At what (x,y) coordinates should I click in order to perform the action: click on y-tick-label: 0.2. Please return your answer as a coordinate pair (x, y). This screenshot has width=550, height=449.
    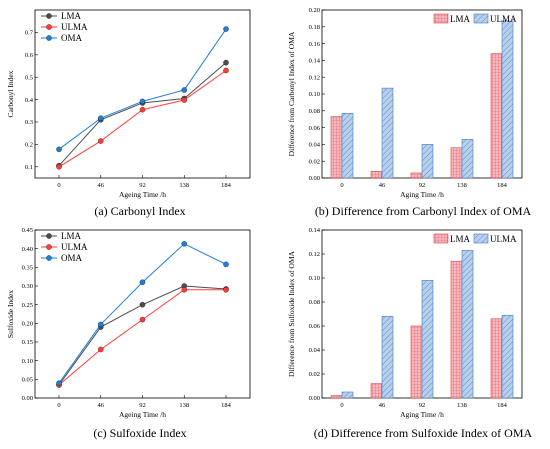
    Looking at the image, I should click on (29, 145).